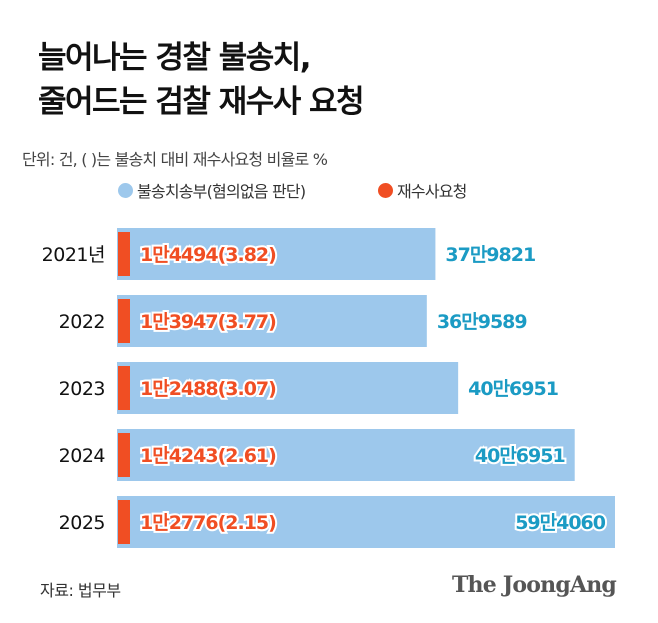 The height and width of the screenshot is (623, 658). I want to click on category-label: 2021년, so click(73, 255).